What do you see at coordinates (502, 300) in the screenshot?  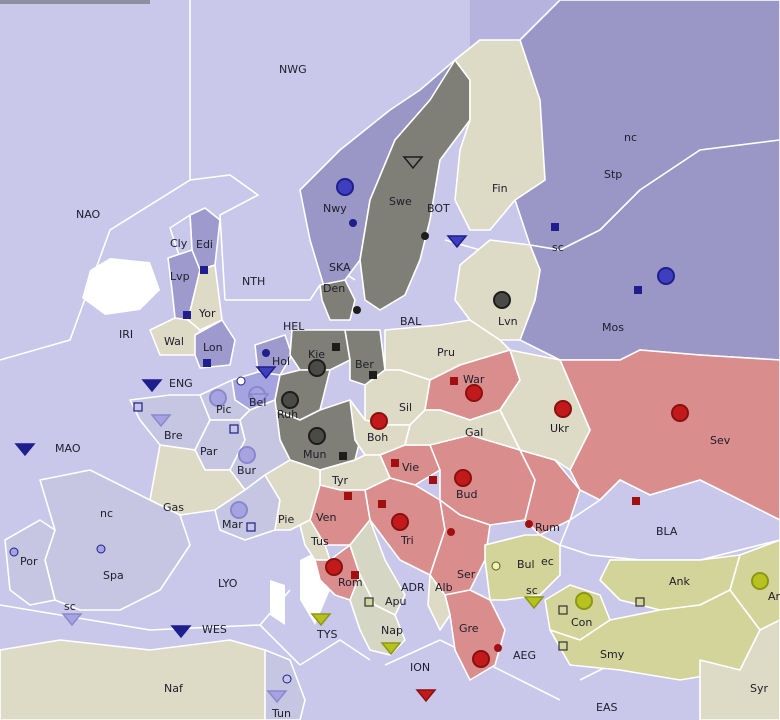 I see `center-lvn` at bounding box center [502, 300].